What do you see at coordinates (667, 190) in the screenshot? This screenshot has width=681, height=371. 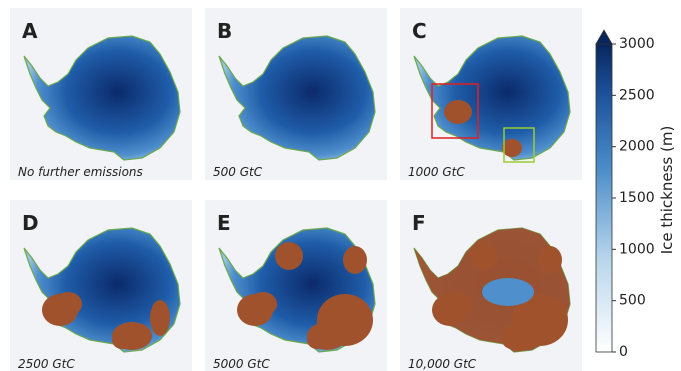 I see `colorbar-label: Ice thickness (m)` at bounding box center [667, 190].